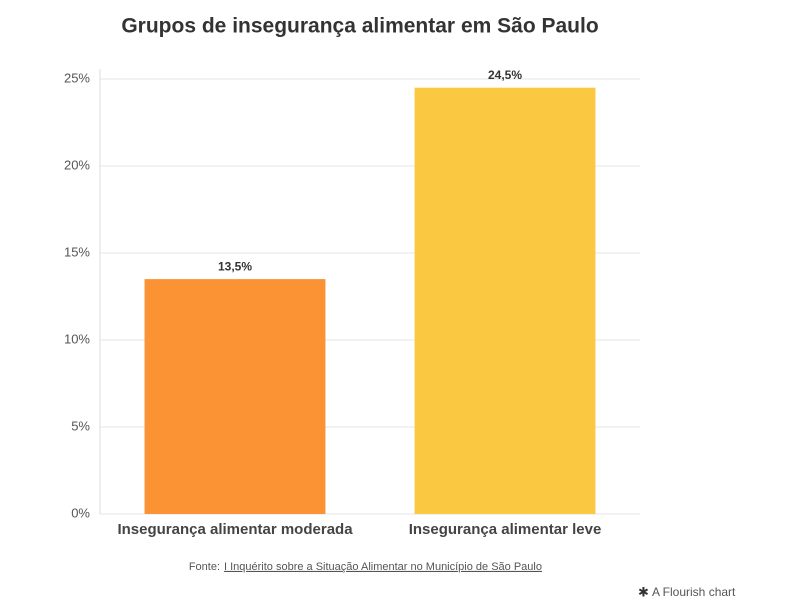 The image size is (800, 610). Describe the element at coordinates (77, 77) in the screenshot. I see `y-tick-label: 25%` at that location.